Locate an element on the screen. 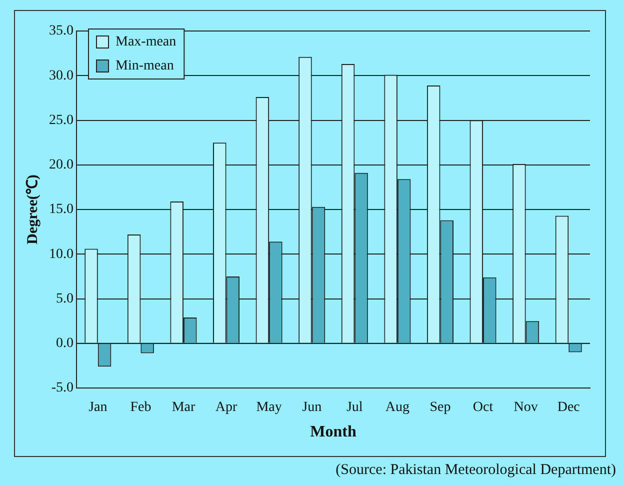 The image size is (624, 485). x-tick-label: Nov is located at coordinates (526, 408).